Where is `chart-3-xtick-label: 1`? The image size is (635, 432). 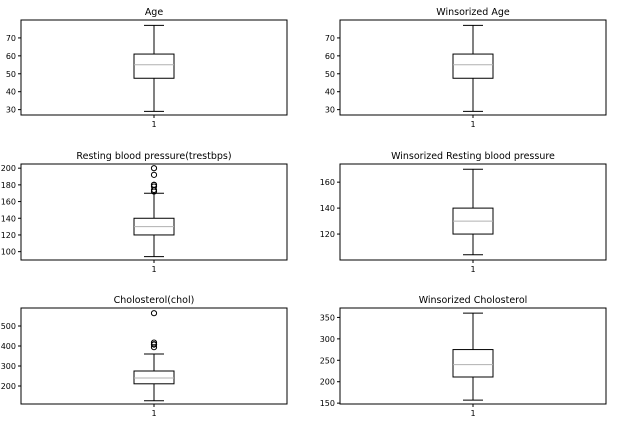
chart-3-xtick-label: 1 is located at coordinates (153, 269).